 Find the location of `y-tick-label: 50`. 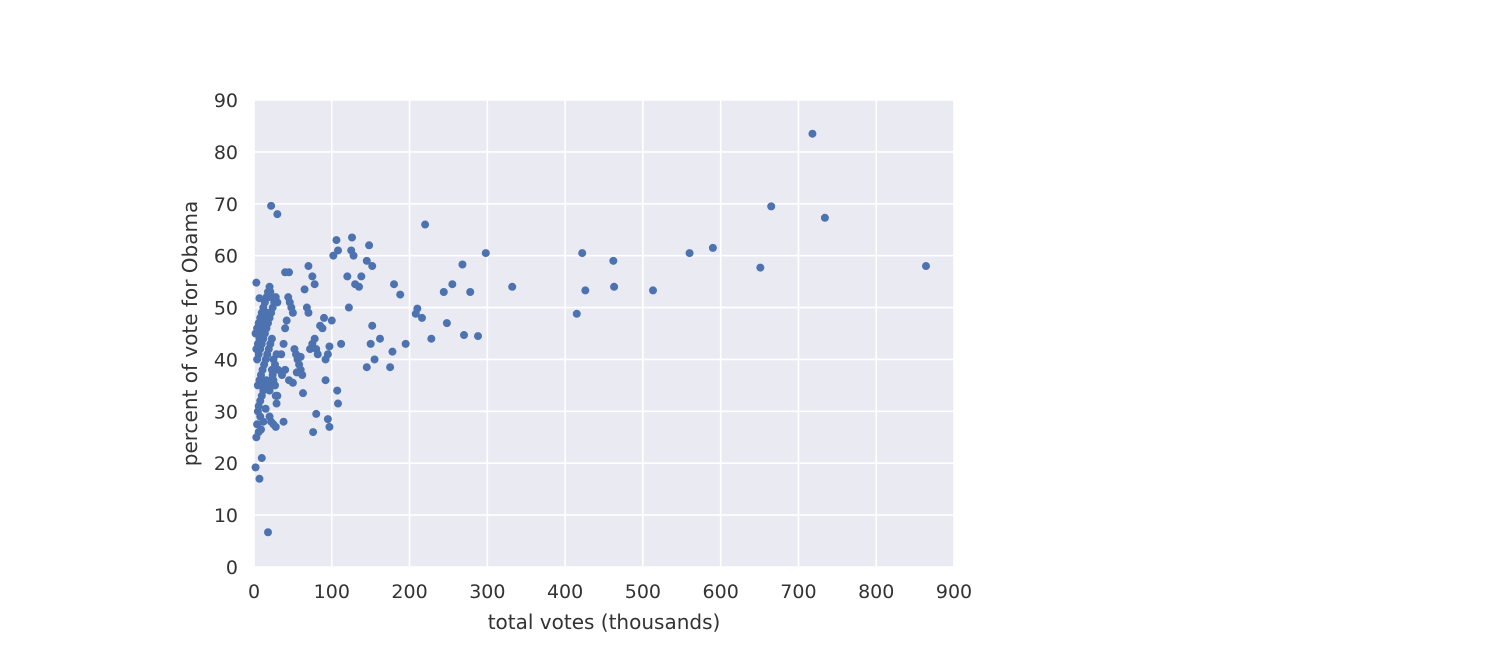

y-tick-label: 50 is located at coordinates (226, 309).